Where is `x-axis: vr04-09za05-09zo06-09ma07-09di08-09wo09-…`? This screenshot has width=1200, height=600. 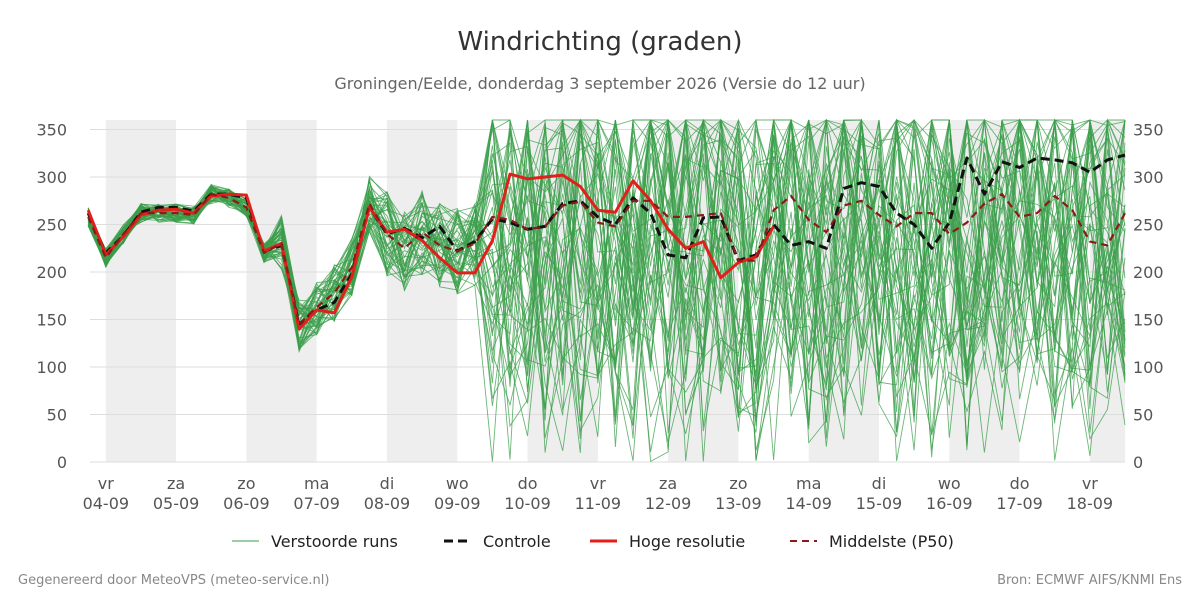
x-axis: vr04-09za05-09zo06-09ma07-09di08-09wo09-… is located at coordinates (598, 493).